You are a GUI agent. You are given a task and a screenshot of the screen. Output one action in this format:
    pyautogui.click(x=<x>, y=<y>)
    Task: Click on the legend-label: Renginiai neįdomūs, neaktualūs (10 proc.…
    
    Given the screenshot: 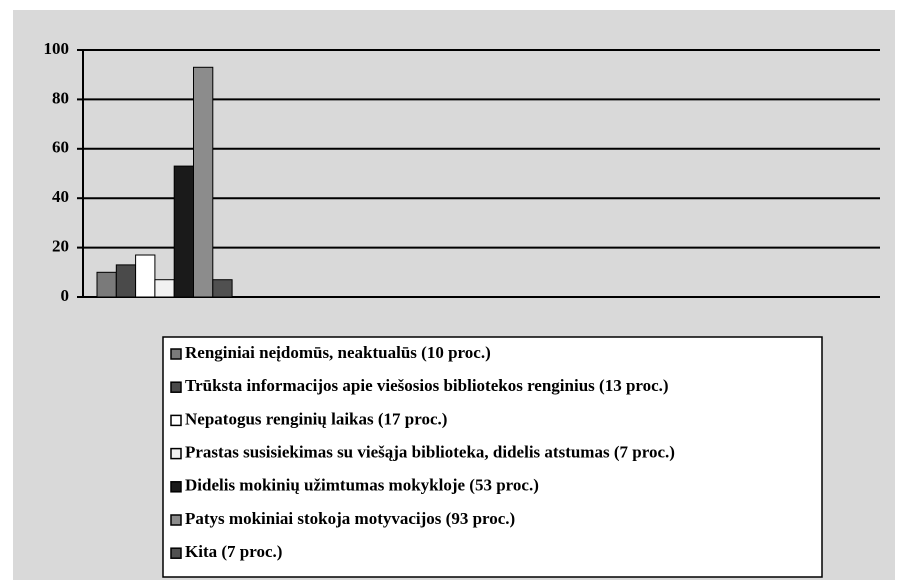 What is the action you would take?
    pyautogui.click(x=338, y=352)
    